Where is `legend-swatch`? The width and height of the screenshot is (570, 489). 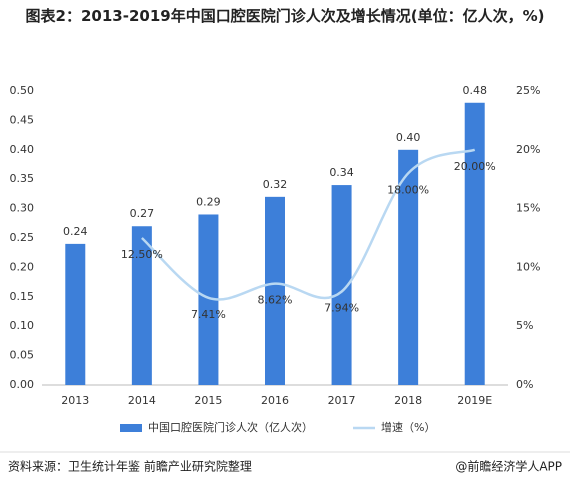
legend-swatch is located at coordinates (131, 428).